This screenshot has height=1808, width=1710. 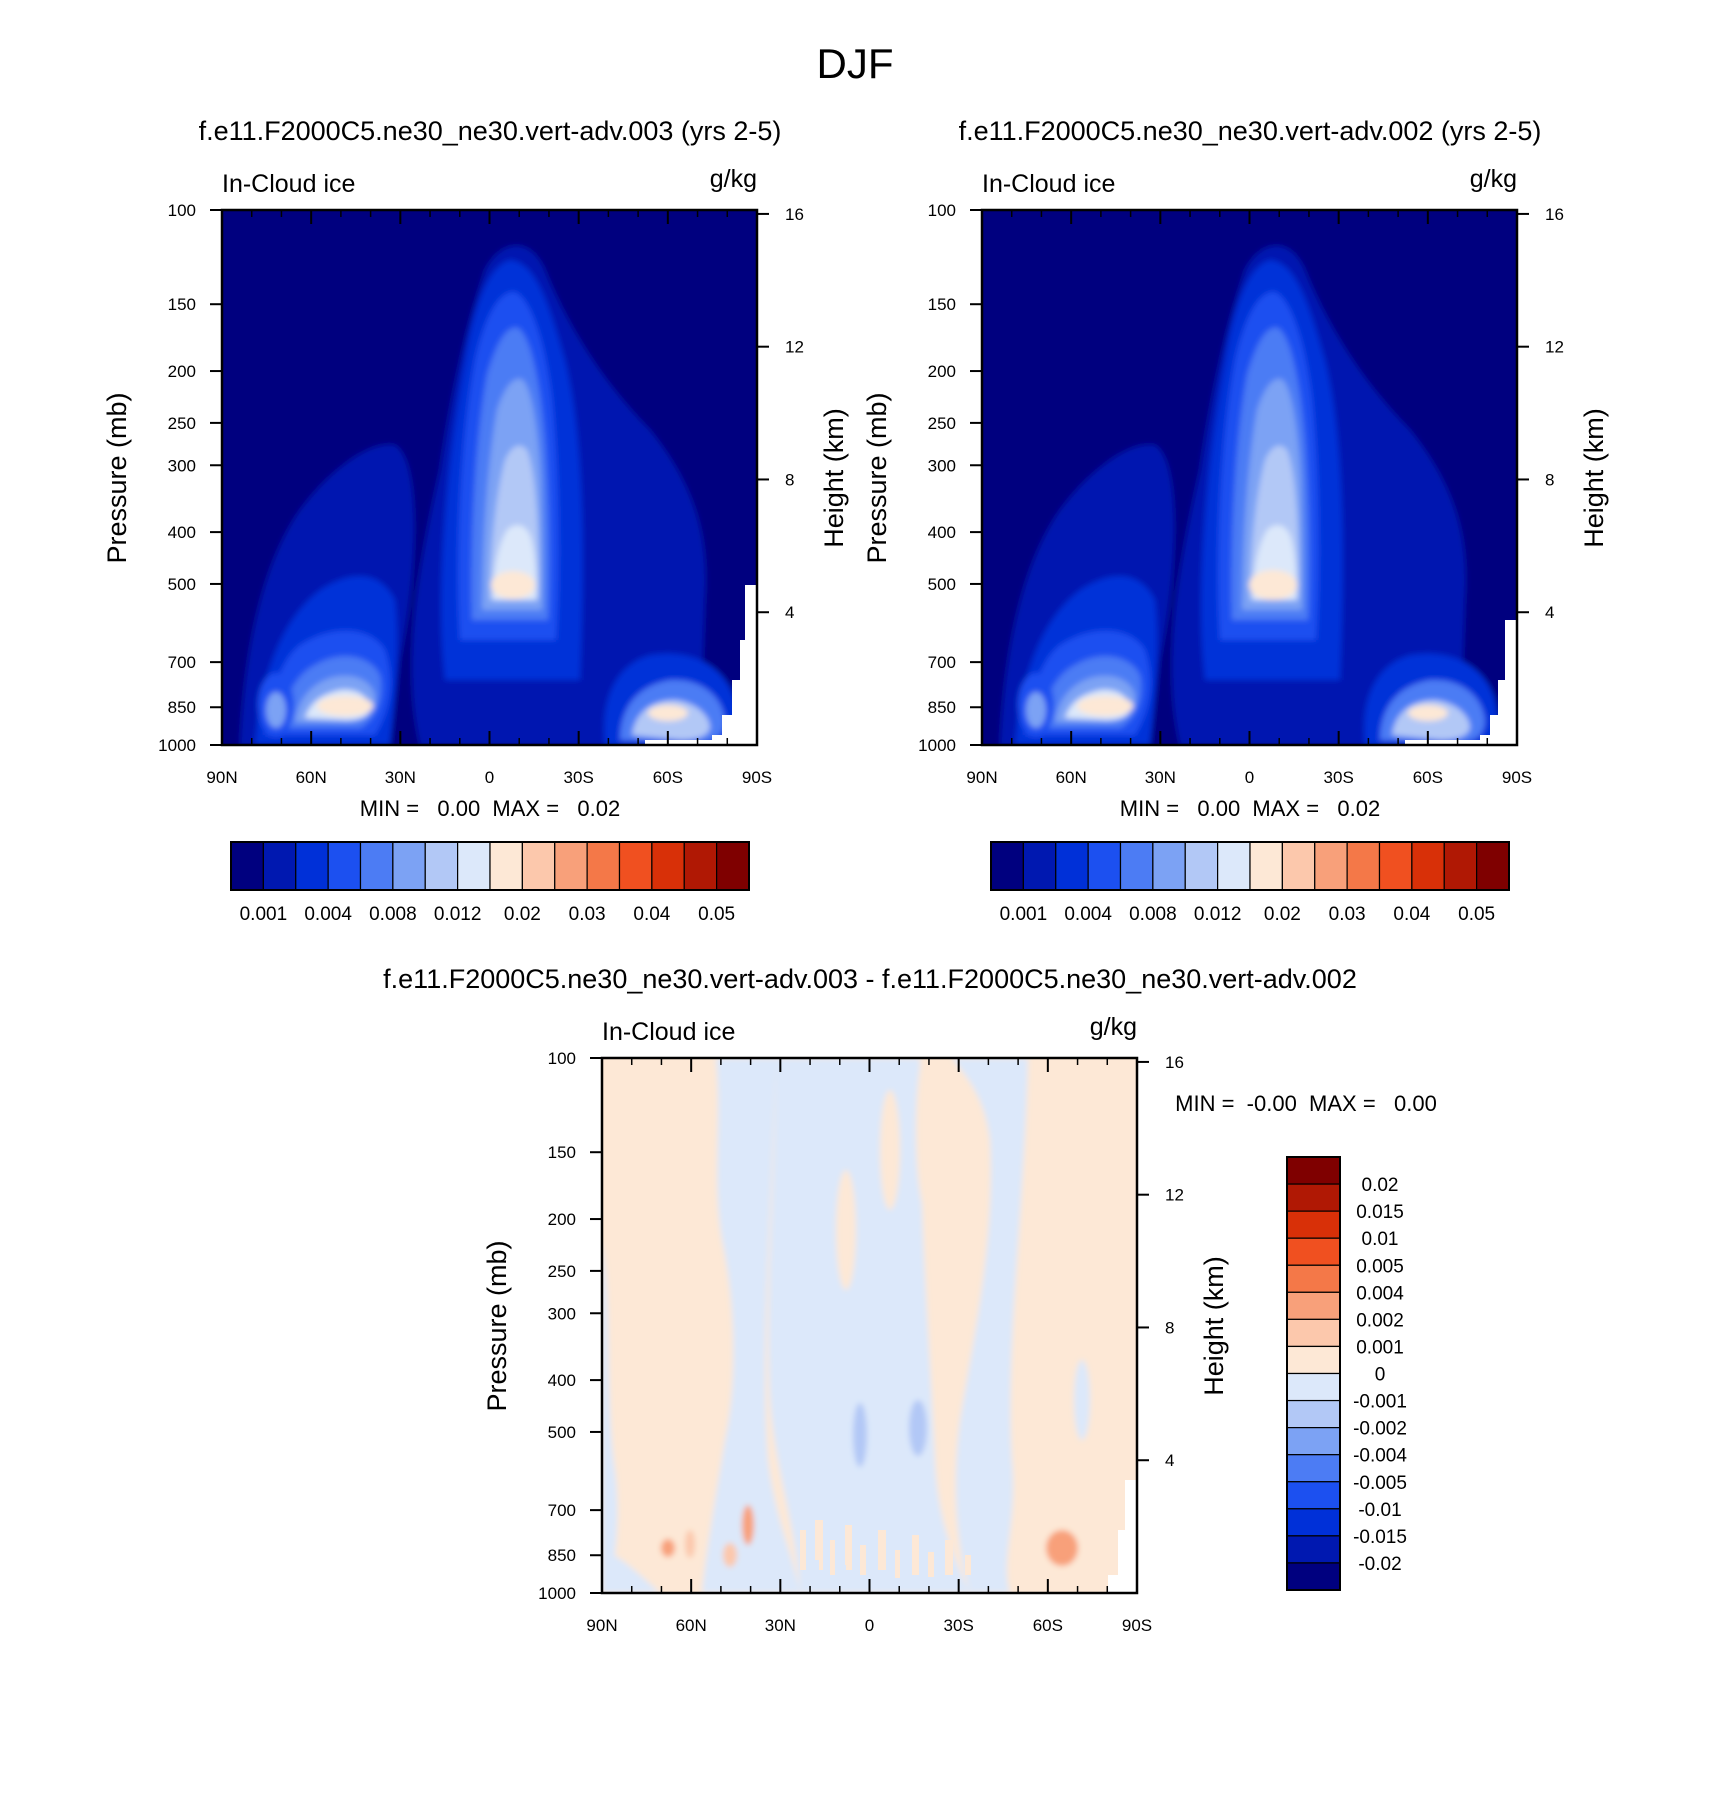 I want to click on colorbar-label: -0.01, so click(x=1379, y=1510).